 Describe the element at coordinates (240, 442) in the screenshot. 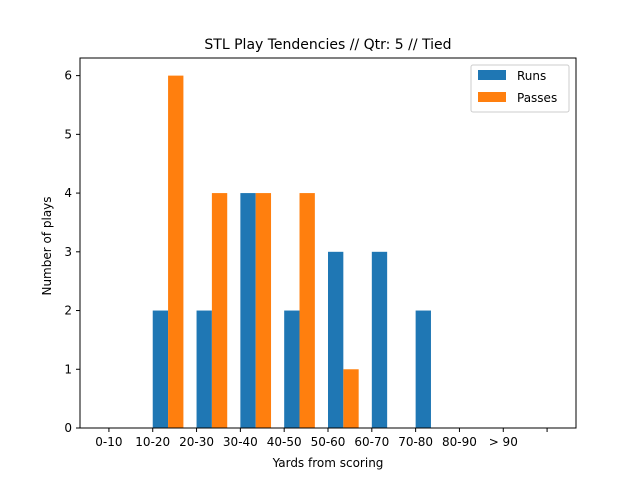

I see `x-tick-label: 30-40` at that location.